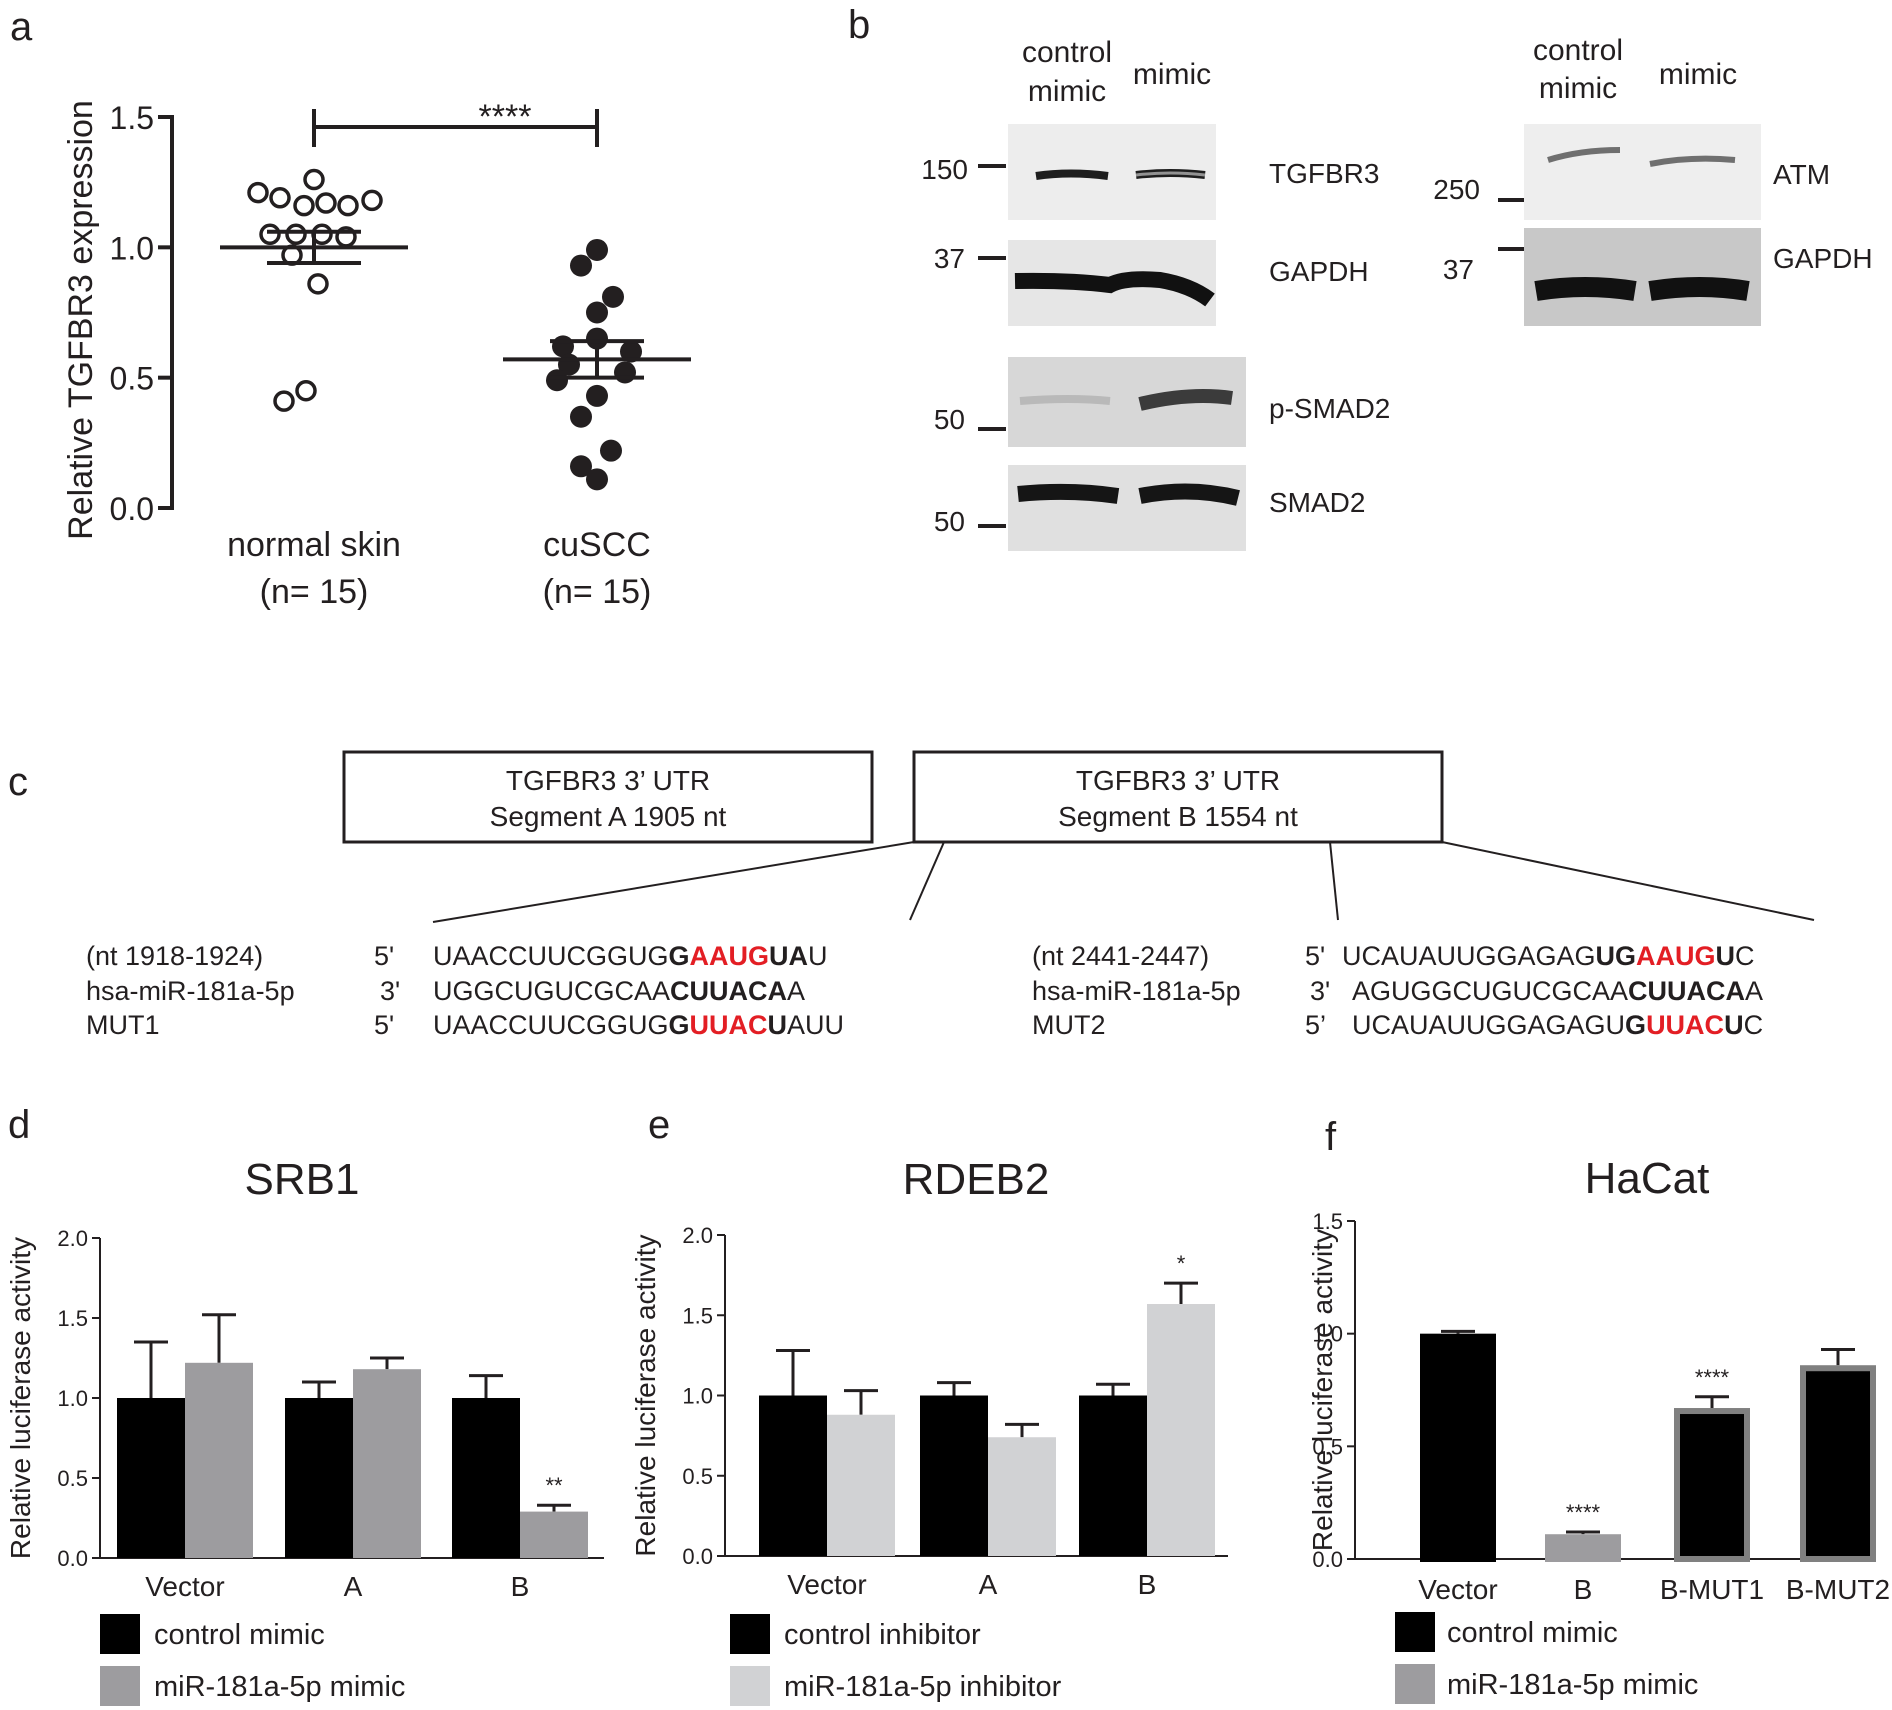  Describe the element at coordinates (1801, 174) in the screenshot. I see `blot-label-atm: ATM` at that location.